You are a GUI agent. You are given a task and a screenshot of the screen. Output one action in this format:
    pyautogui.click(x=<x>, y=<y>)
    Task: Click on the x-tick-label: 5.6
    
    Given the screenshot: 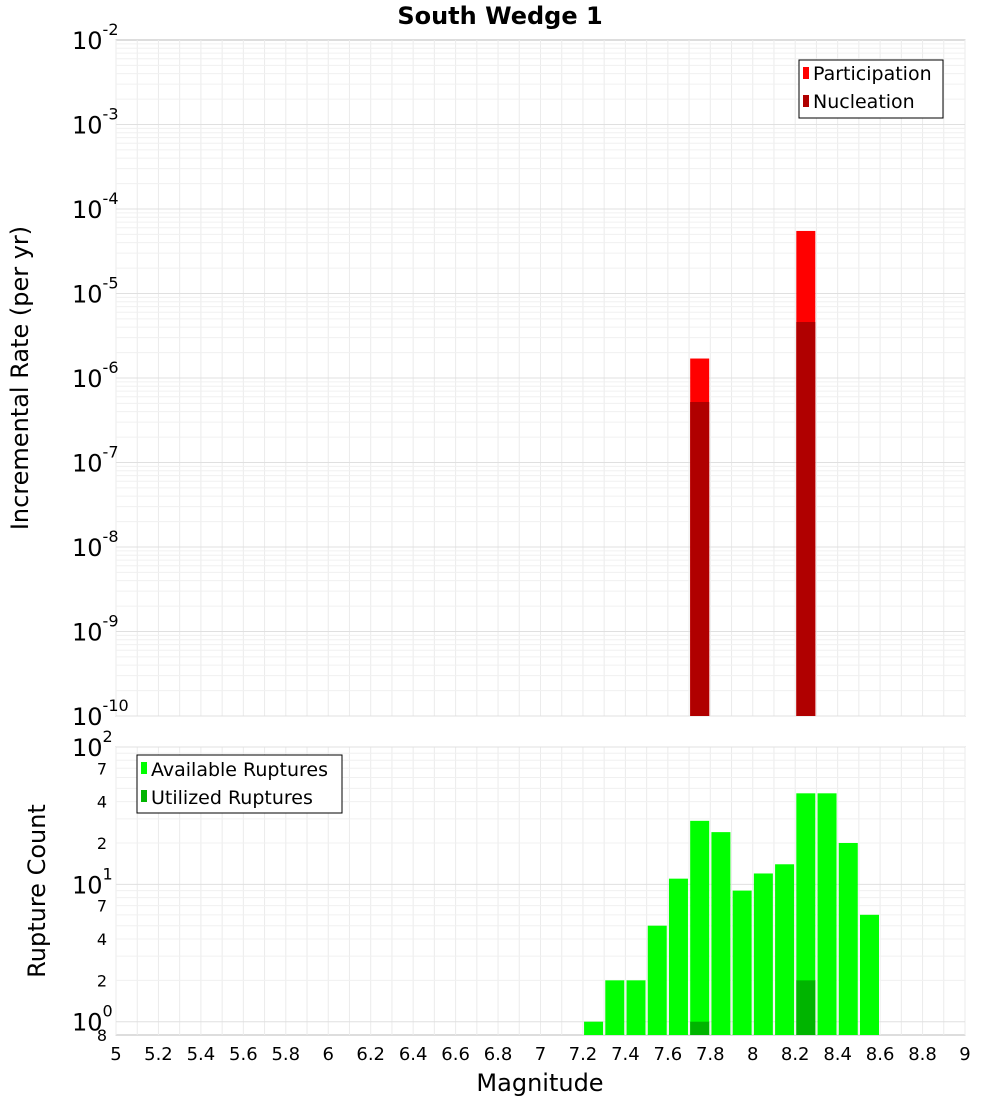 What is the action you would take?
    pyautogui.click(x=243, y=1054)
    